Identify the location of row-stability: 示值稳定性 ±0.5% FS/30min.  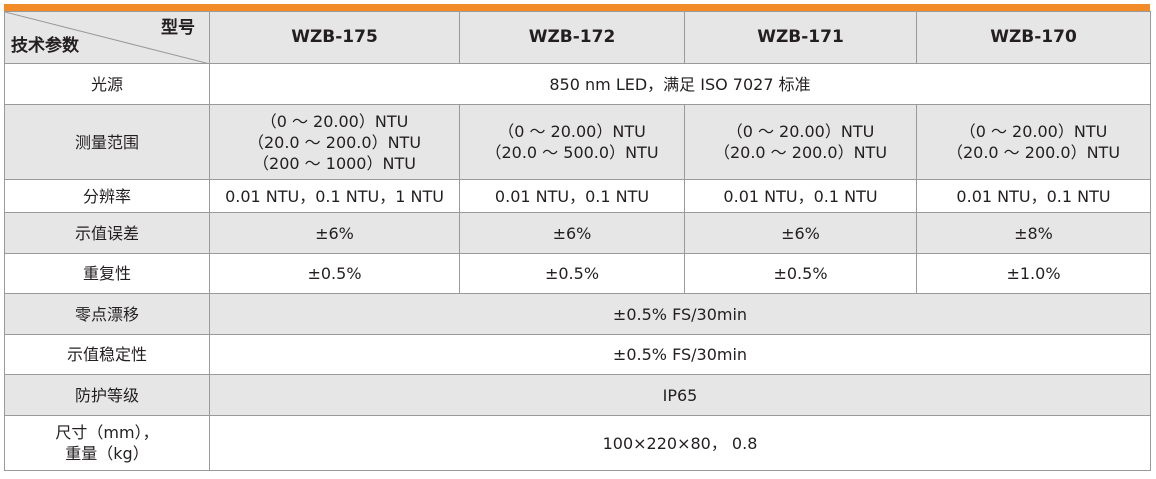
(577, 354).